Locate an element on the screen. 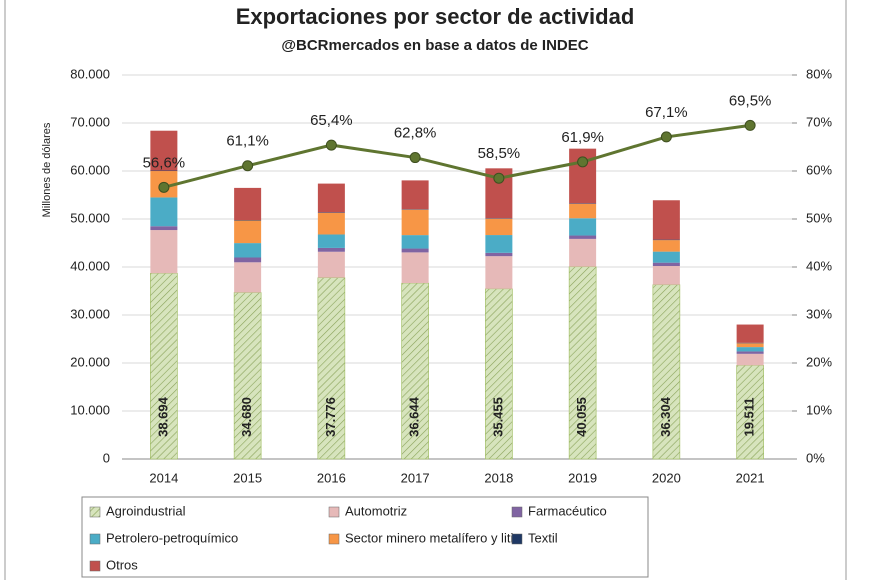 Image resolution: width=870 pixels, height=580 pixels. data-label: 36.644 is located at coordinates (414, 416).